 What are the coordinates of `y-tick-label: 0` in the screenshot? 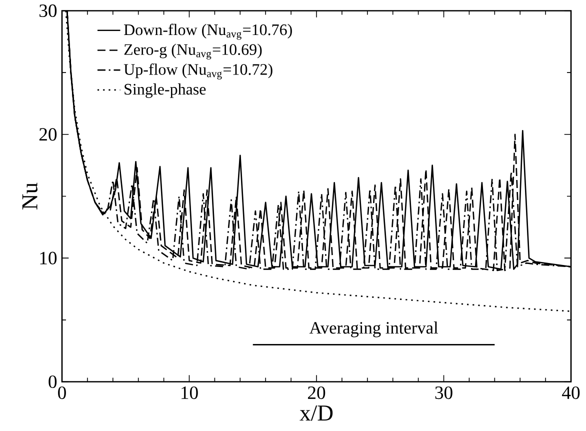 It's located at (52, 382).